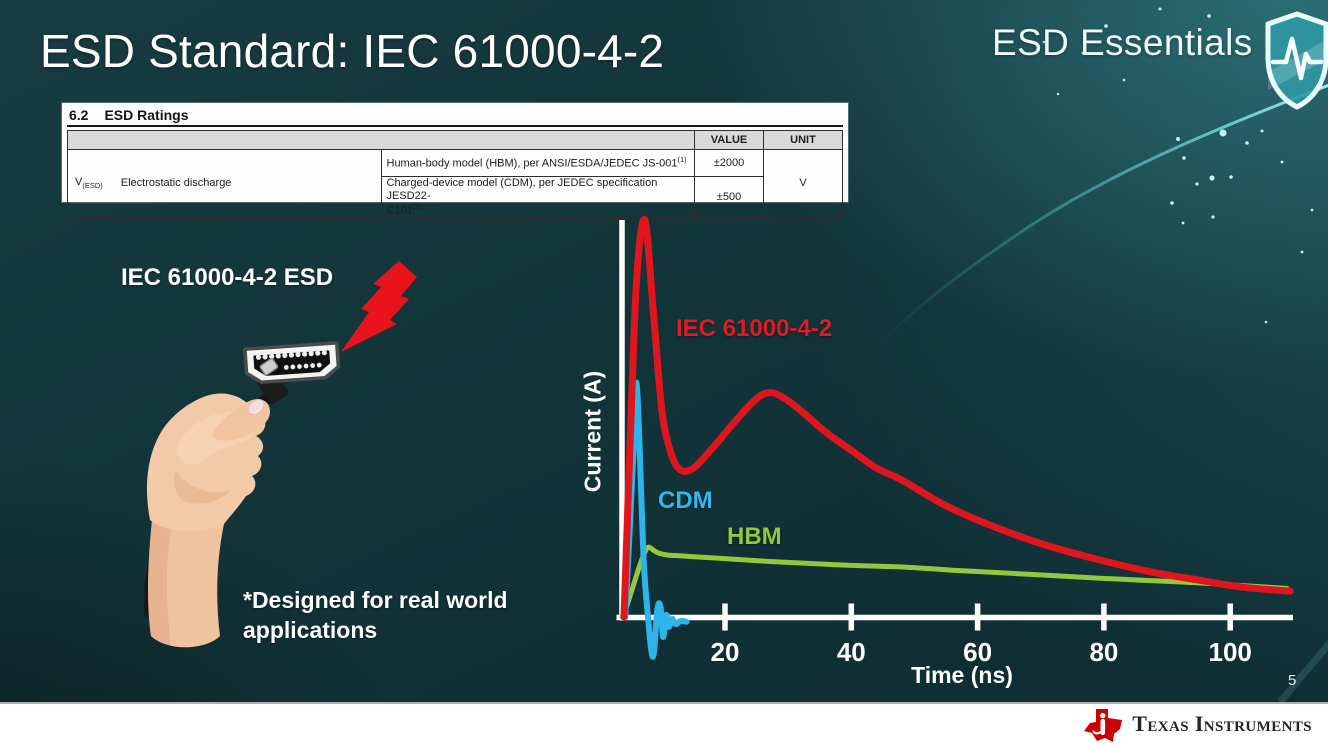  Describe the element at coordinates (146, 115) in the screenshot. I see `section-name: ESD Ratings` at that location.